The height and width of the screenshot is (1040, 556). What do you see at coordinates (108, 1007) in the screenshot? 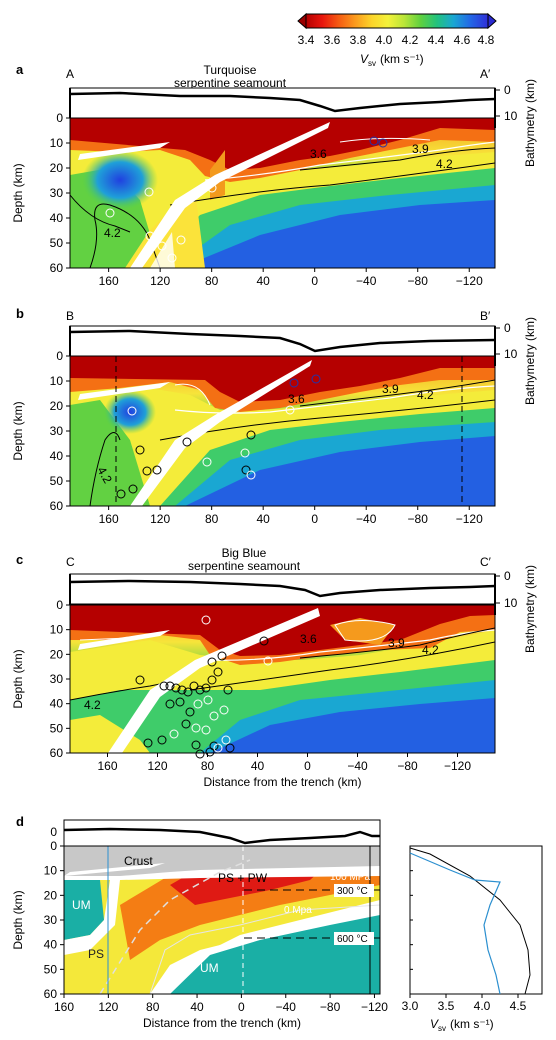
I see `distance-tick: 120` at bounding box center [108, 1007].